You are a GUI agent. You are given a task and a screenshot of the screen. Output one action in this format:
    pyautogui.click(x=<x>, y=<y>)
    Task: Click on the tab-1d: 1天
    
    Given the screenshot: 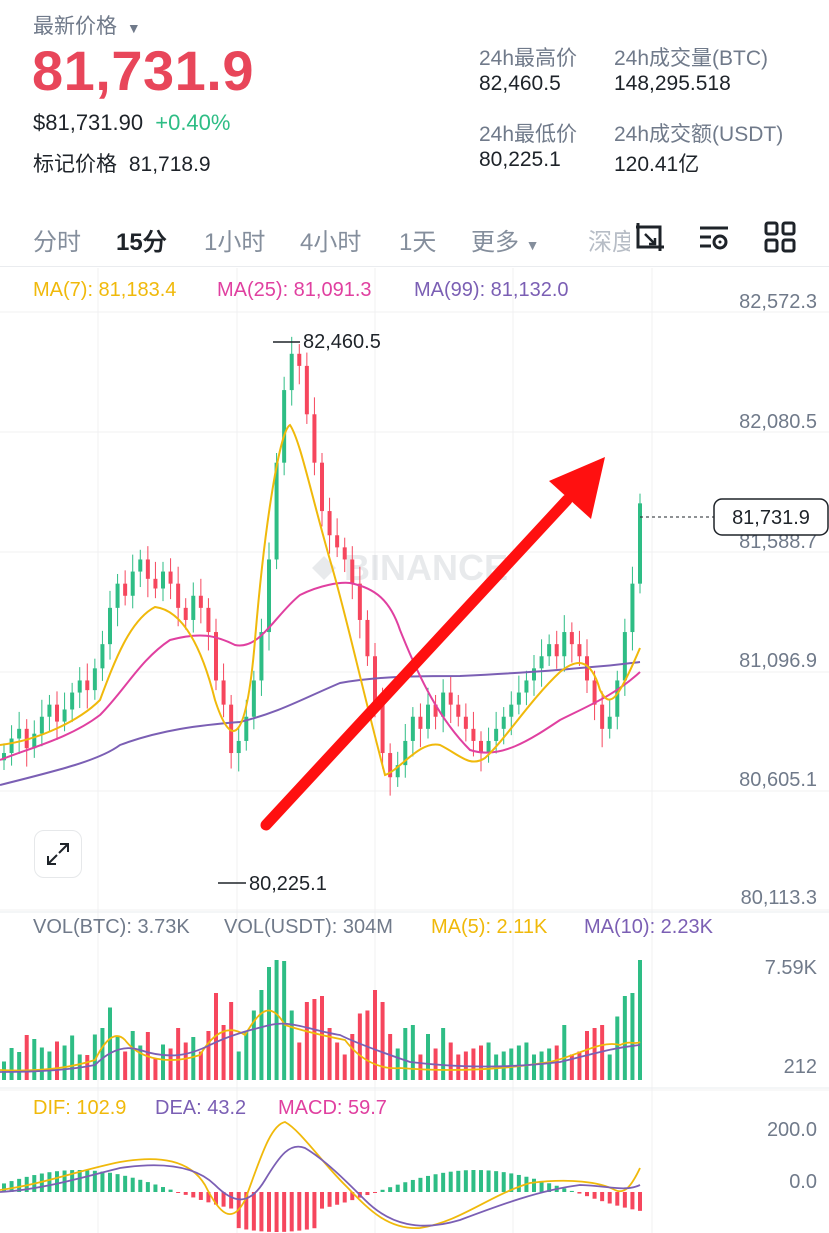 What is the action you would take?
    pyautogui.click(x=418, y=242)
    